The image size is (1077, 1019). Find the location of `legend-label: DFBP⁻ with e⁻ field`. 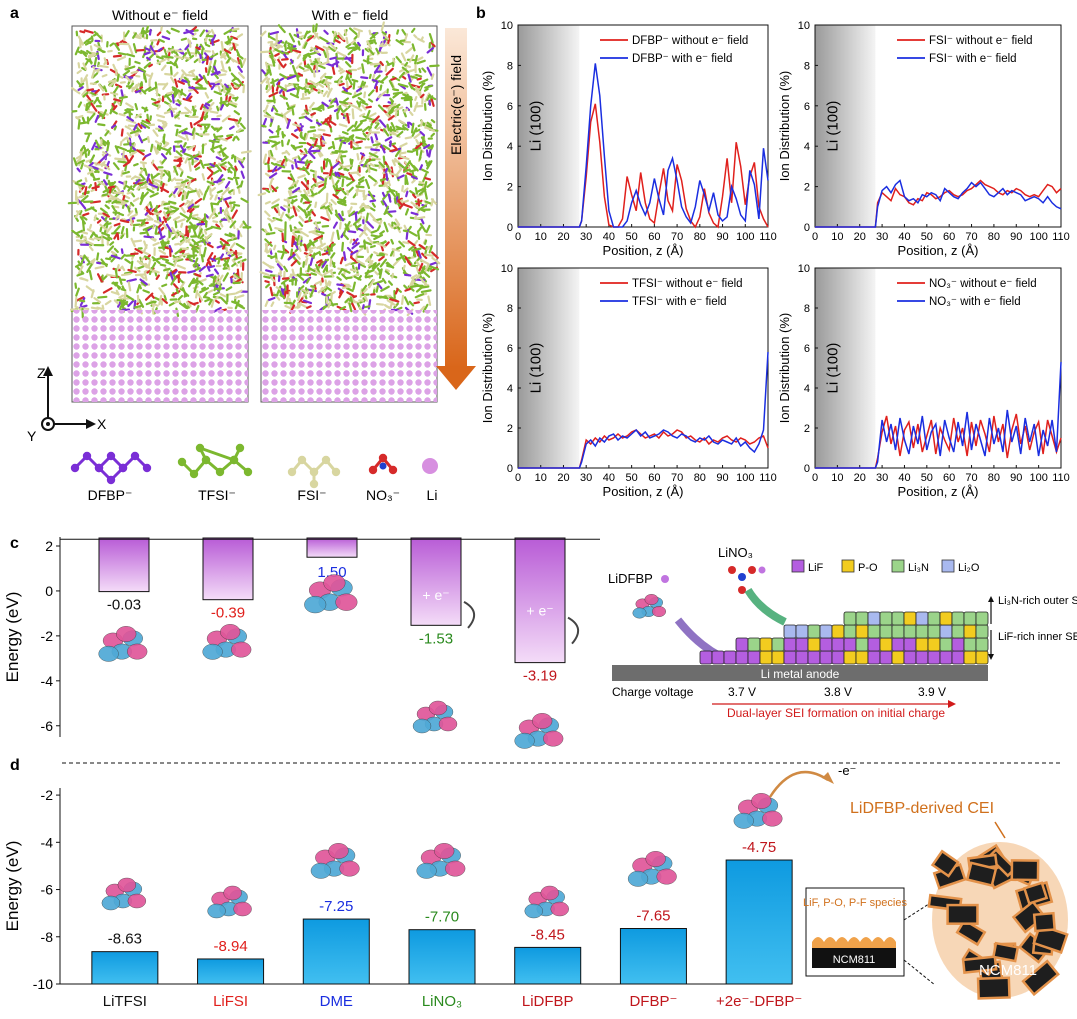

legend-label: DFBP⁻ with e⁻ field is located at coordinates (682, 59).